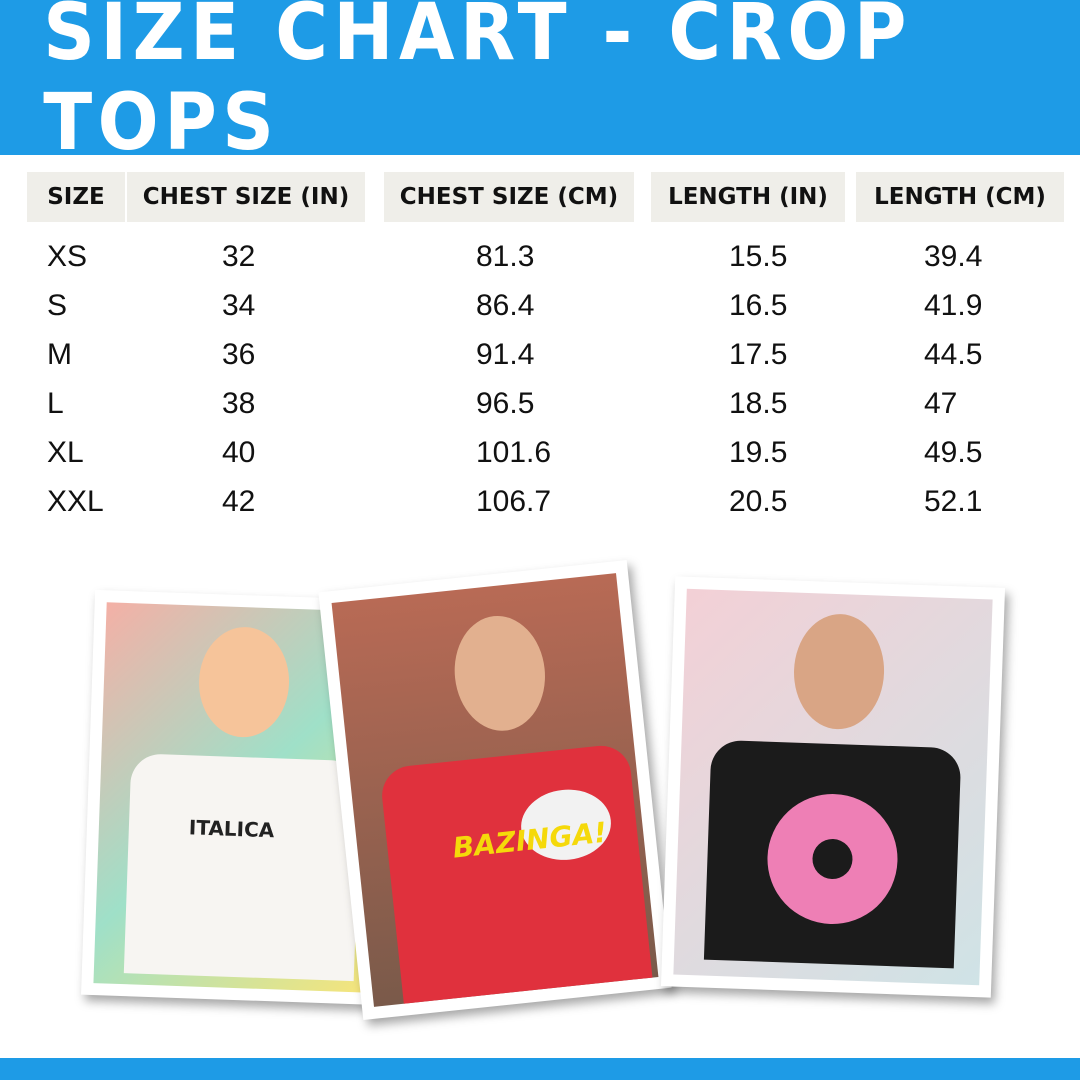 This screenshot has width=1080, height=1080. I want to click on table-cell: 81.3, so click(505, 256).